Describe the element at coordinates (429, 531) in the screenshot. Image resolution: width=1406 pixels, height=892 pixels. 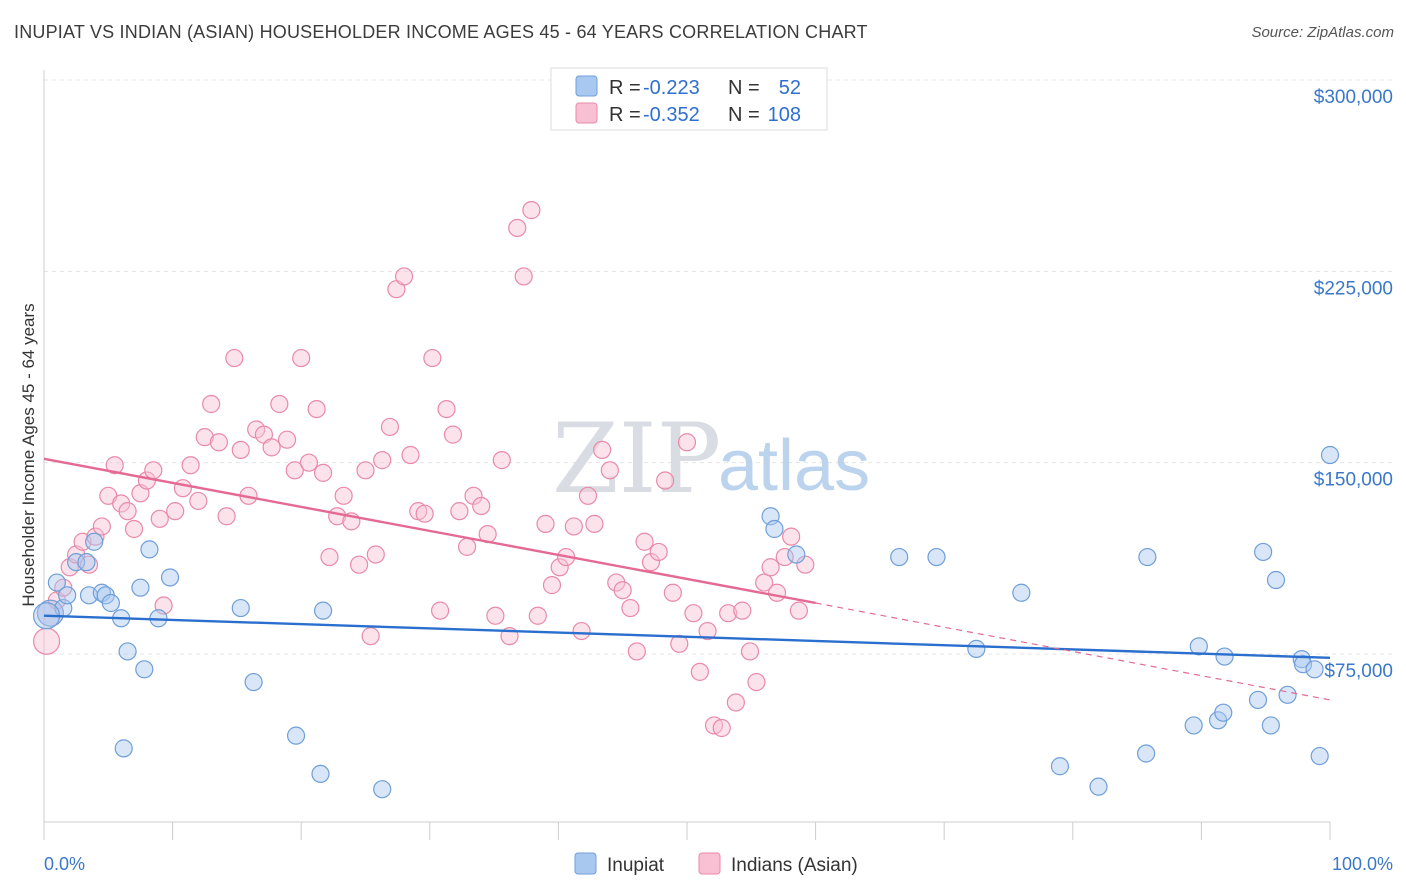
I see `indians-asian-trend-line` at that location.